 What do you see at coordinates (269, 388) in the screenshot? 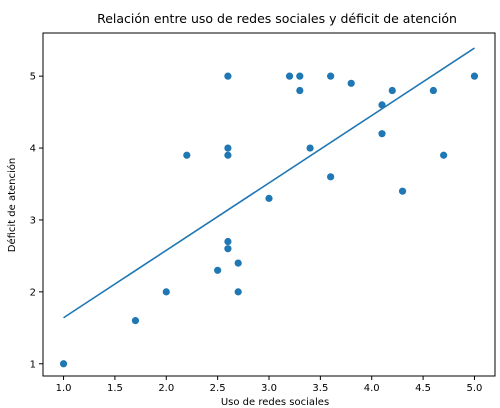
I see `x-tick-label: 3.0` at bounding box center [269, 388].